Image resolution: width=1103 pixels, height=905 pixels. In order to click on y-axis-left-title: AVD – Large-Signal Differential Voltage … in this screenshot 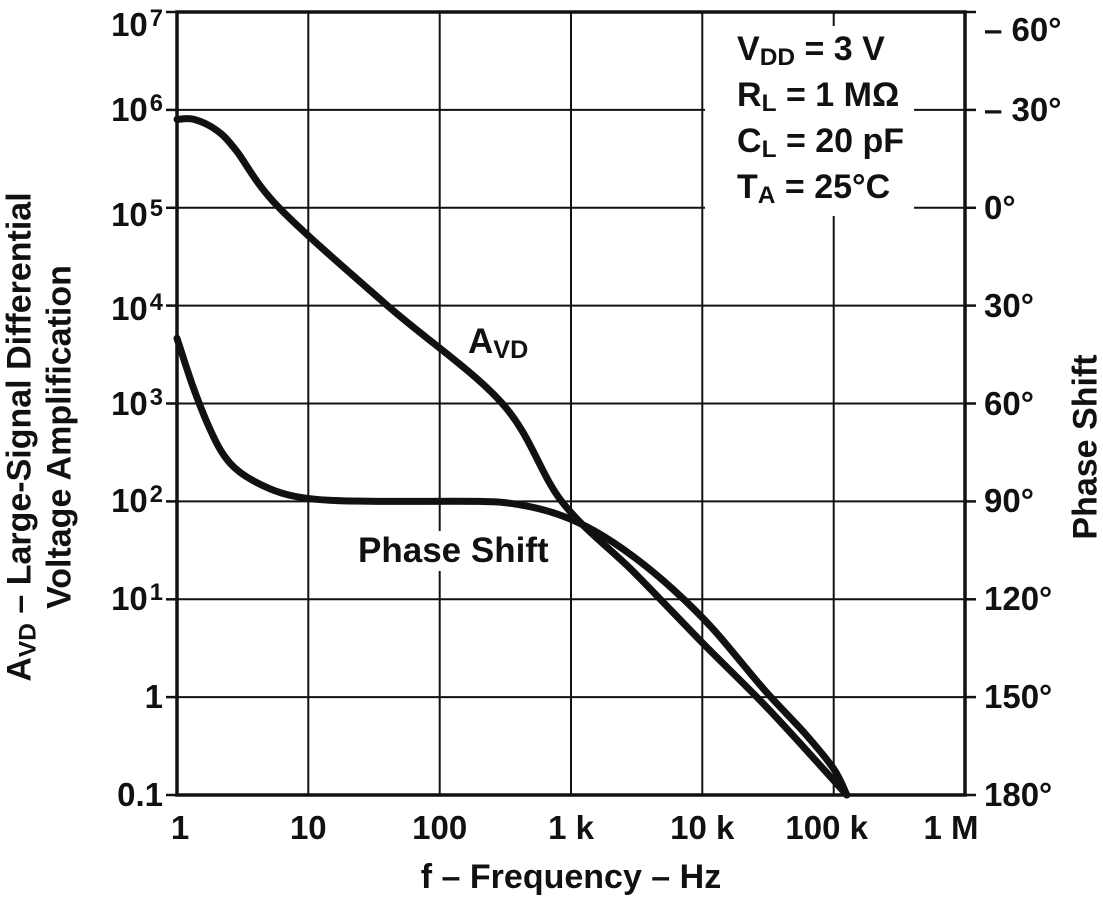, I will do `click(39, 437)`.